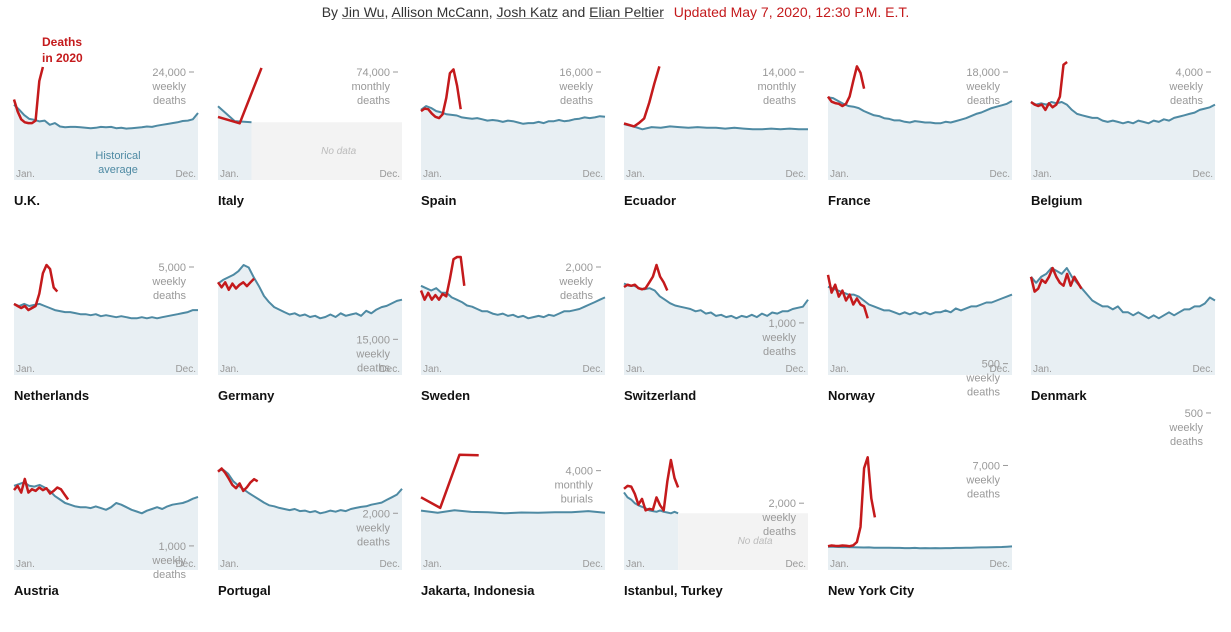  What do you see at coordinates (106, 529) in the screenshot?
I see `chart-svg: Jan. Dec. 1,000 weekly deaths` at bounding box center [106, 529].